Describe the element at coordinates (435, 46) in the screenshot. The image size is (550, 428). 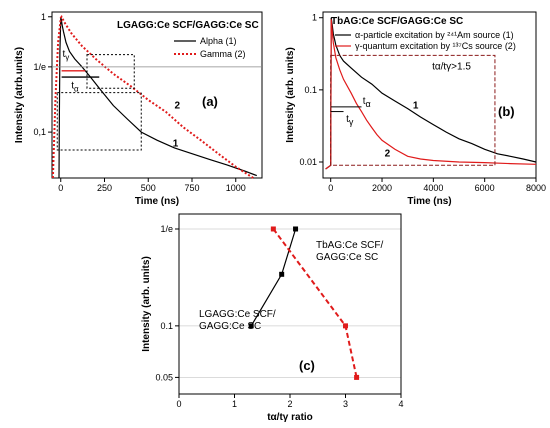
I see `legend-label-gamma: γ-quantum excitation by ¹³⁷Cs source (2)` at that location.